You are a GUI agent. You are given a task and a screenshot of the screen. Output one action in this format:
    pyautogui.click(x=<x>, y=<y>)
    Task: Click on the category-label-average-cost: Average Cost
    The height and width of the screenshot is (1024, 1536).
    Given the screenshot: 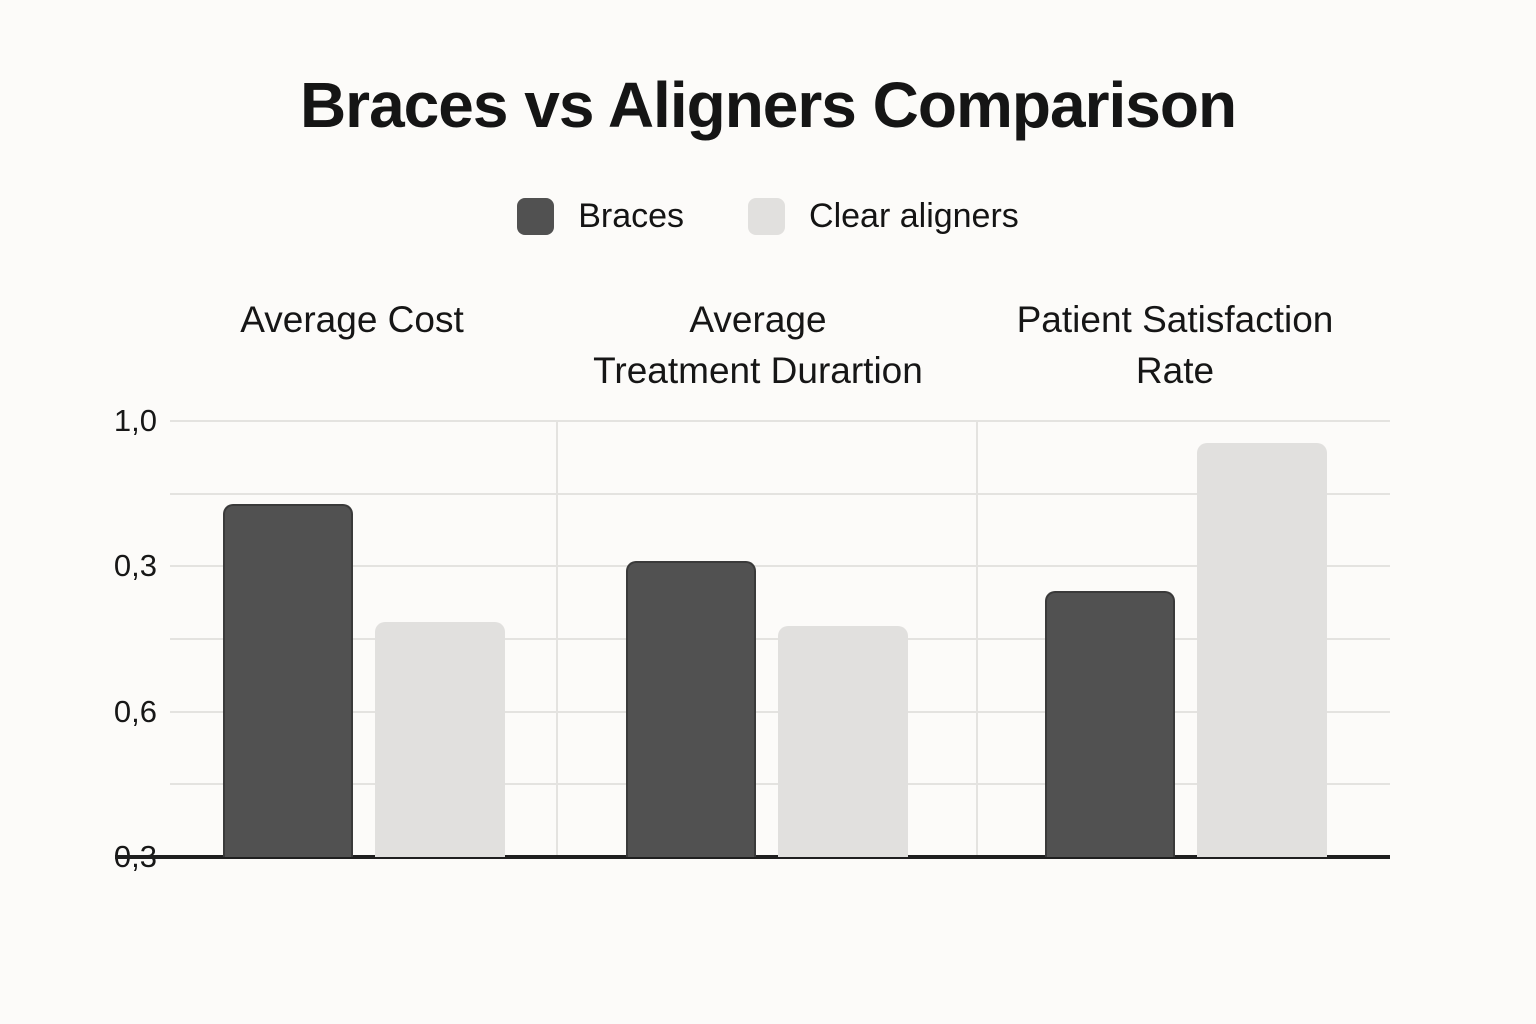 What is the action you would take?
    pyautogui.click(x=352, y=319)
    